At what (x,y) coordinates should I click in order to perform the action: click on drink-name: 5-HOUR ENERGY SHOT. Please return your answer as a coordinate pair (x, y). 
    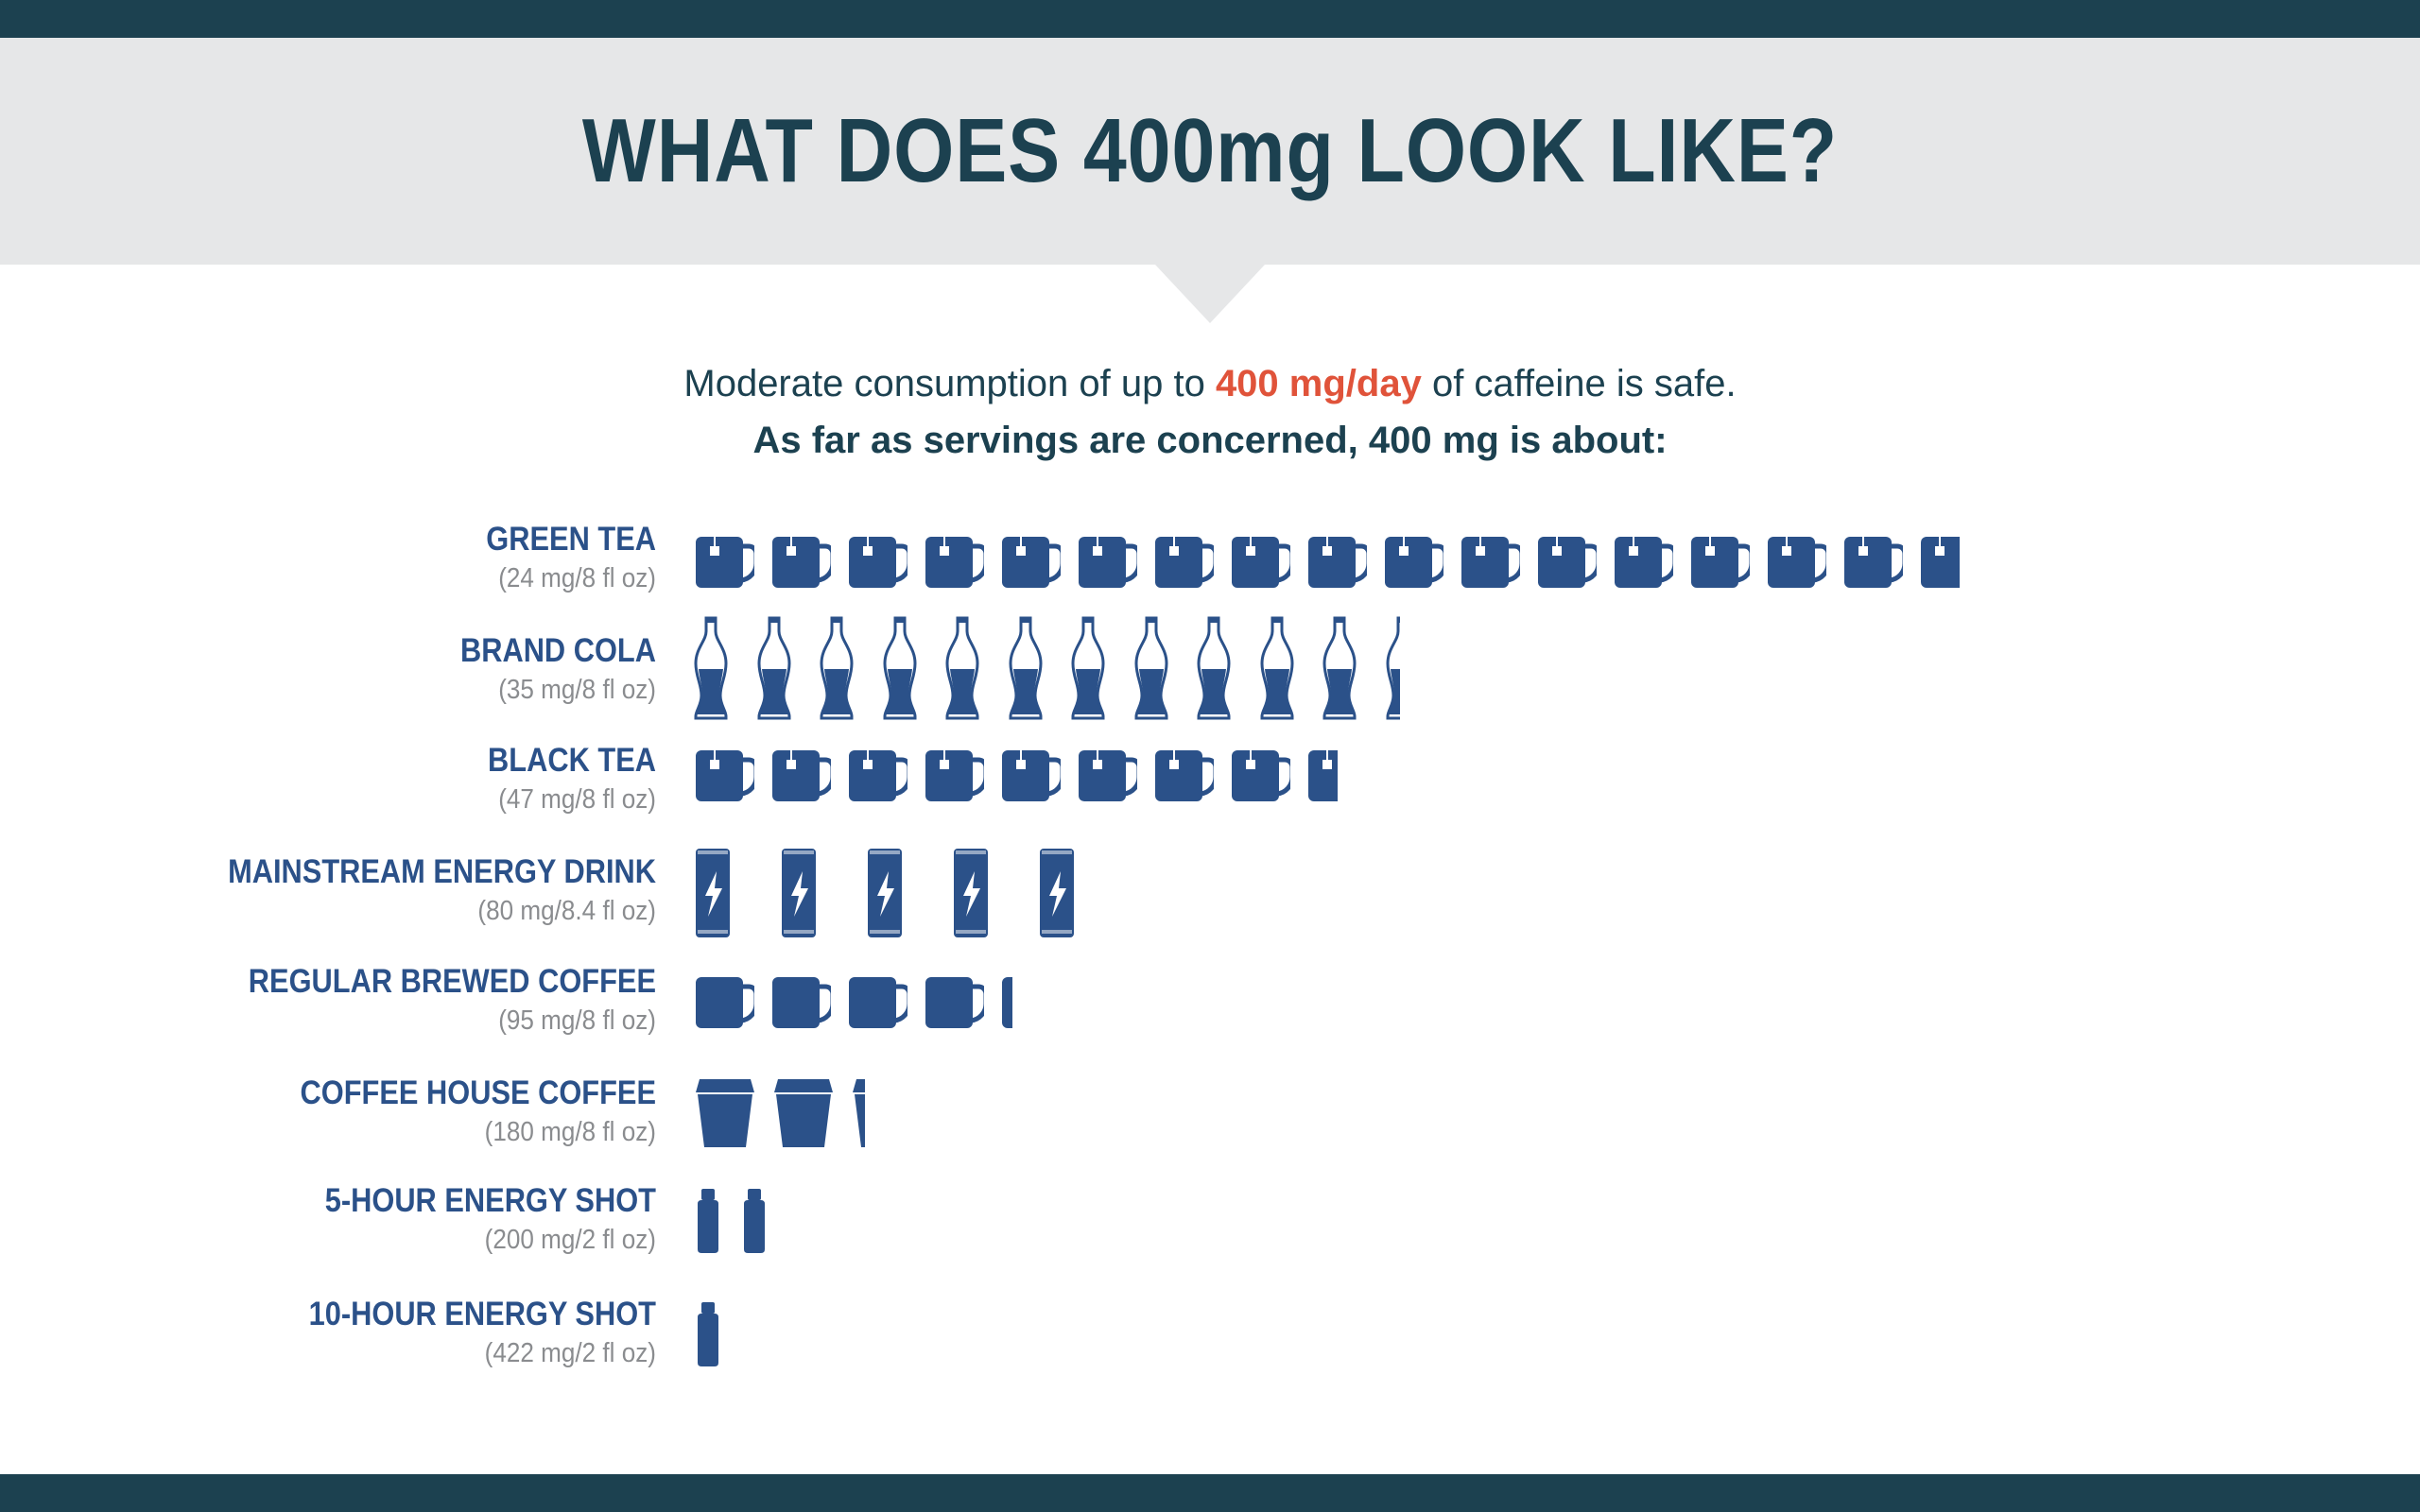
    Looking at the image, I should click on (490, 1200).